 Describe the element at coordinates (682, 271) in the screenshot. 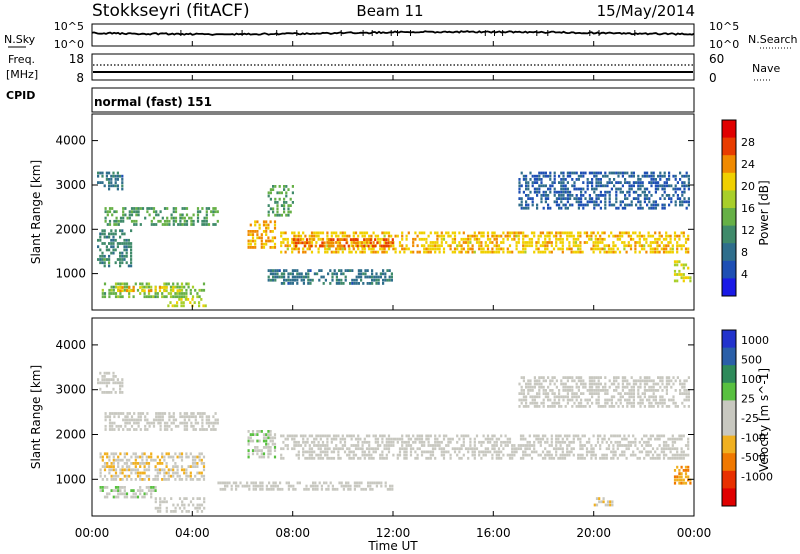

I see `heatmap-region` at that location.